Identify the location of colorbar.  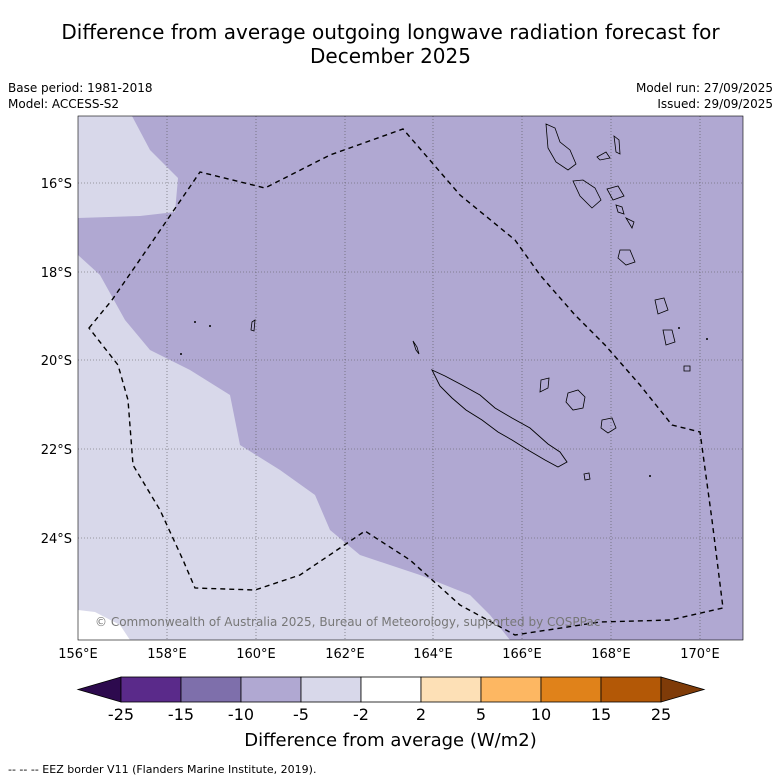
(391, 689).